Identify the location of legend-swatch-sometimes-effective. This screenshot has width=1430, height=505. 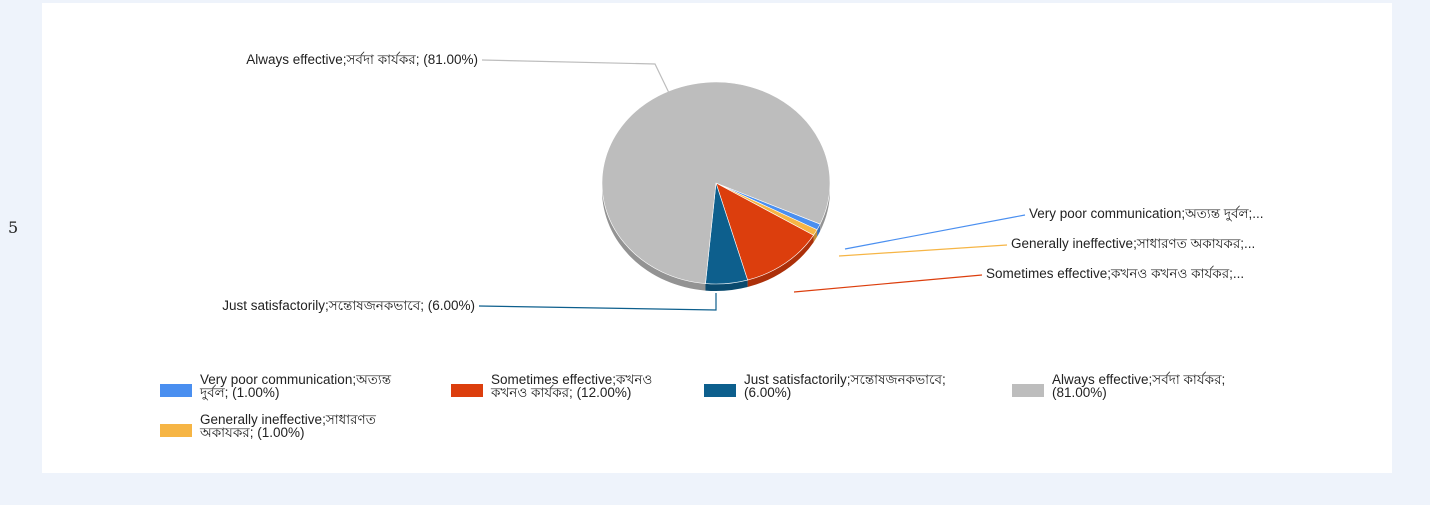
(467, 390).